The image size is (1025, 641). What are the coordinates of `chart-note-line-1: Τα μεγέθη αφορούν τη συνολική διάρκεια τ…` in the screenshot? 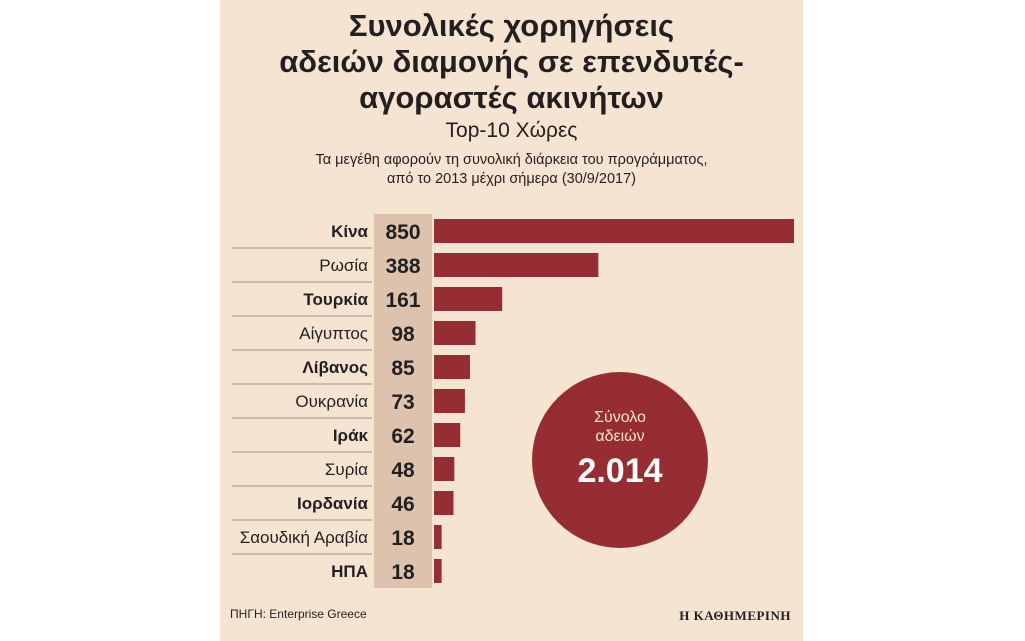 It's located at (511, 160).